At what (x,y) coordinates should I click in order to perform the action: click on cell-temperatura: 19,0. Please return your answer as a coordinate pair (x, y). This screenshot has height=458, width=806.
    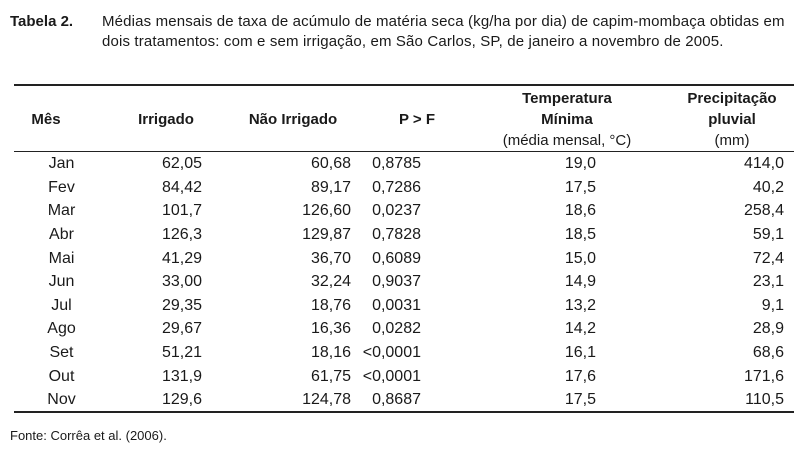
    Looking at the image, I should click on (580, 164).